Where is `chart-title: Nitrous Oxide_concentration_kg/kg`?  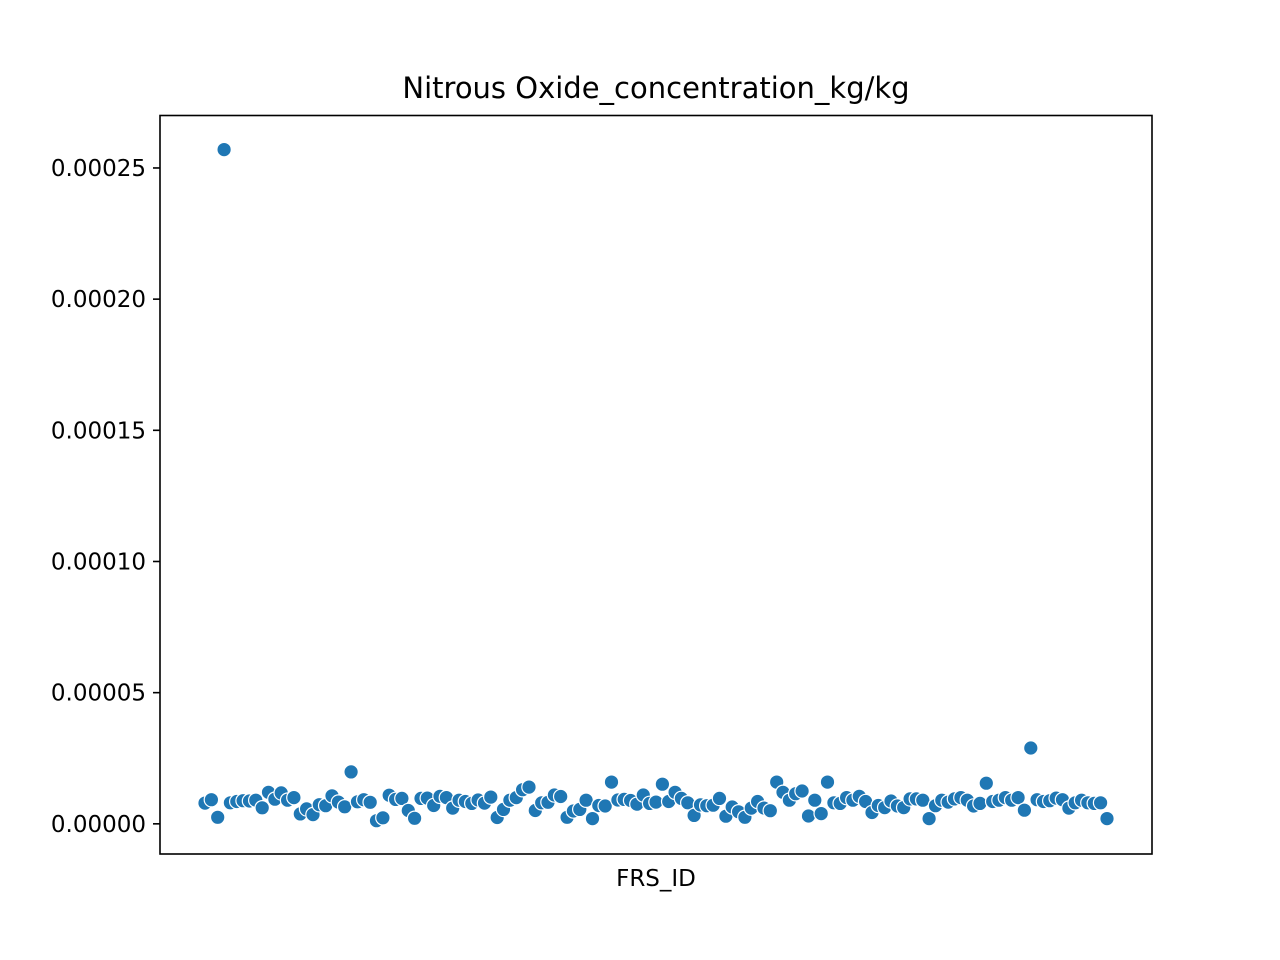
chart-title: Nitrous Oxide_concentration_kg/kg is located at coordinates (655, 88).